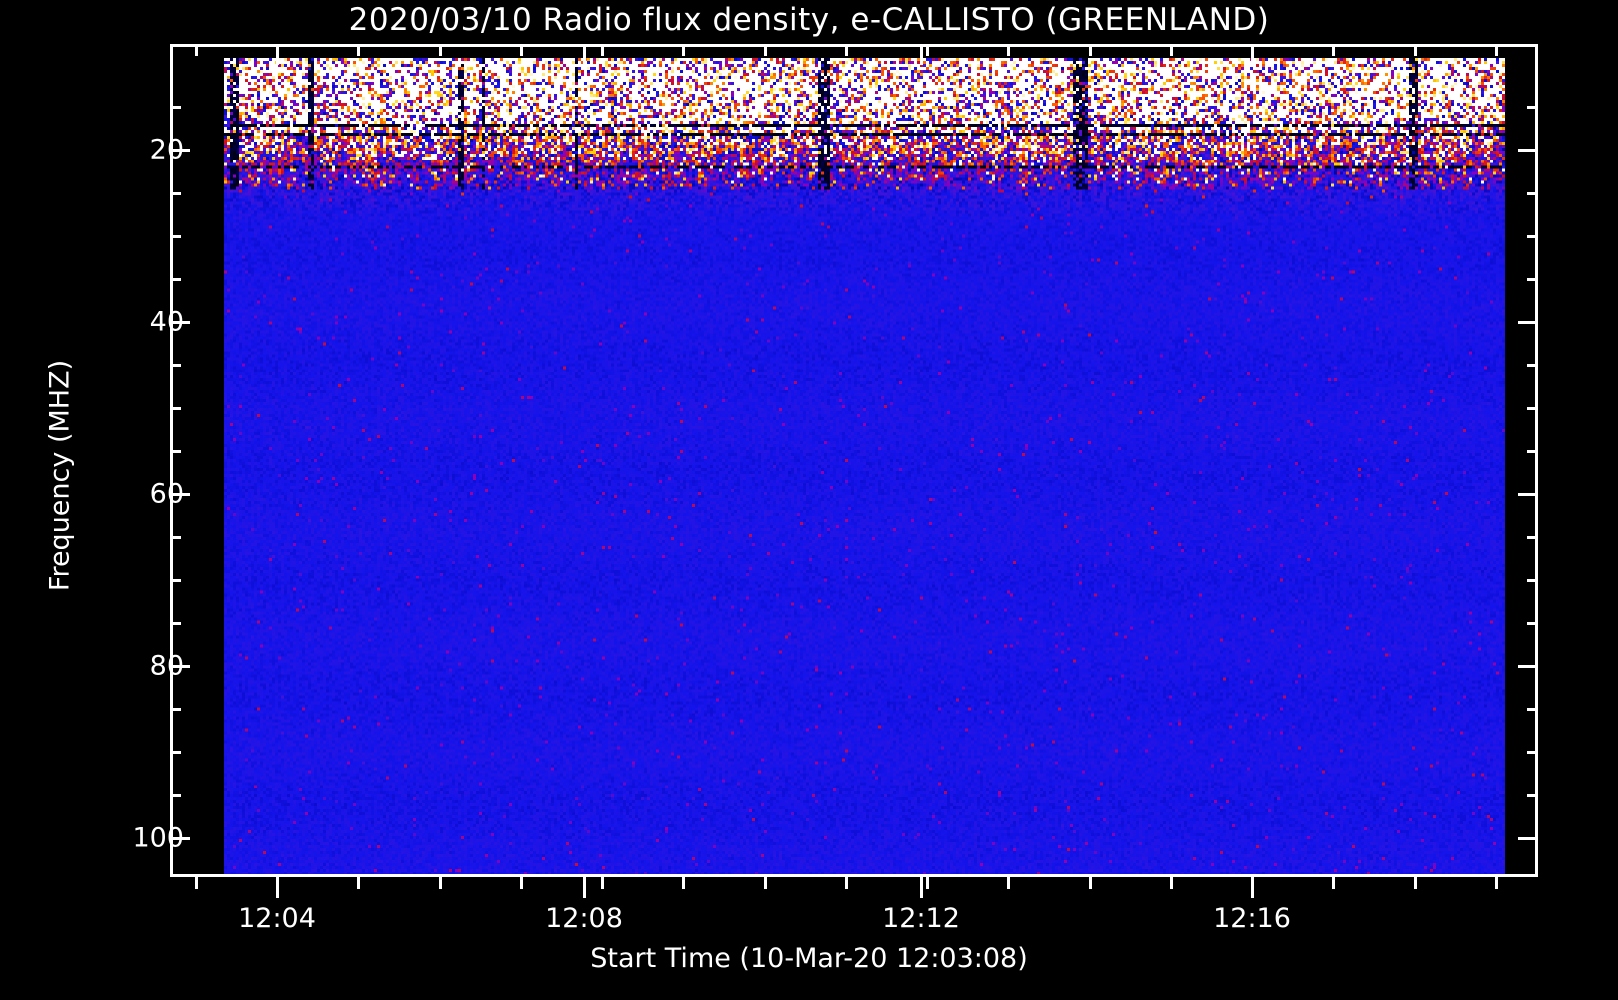 Image resolution: width=1618 pixels, height=1000 pixels. What do you see at coordinates (1252, 918) in the screenshot?
I see `x-tick-label: 12:16` at bounding box center [1252, 918].